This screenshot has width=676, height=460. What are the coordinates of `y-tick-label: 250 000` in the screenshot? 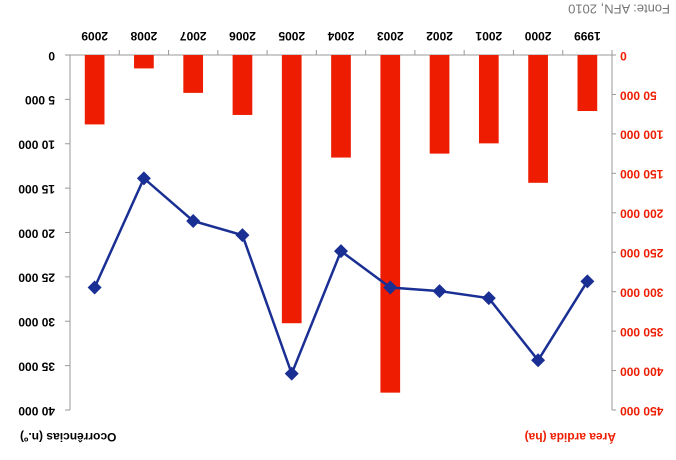 It's located at (642, 253).